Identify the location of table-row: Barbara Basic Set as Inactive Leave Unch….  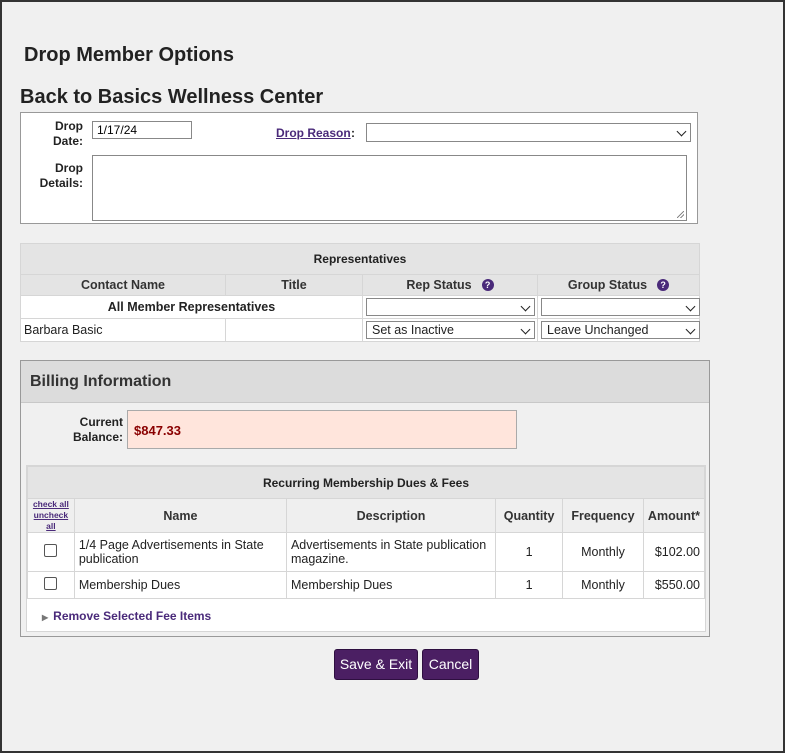
(360, 330).